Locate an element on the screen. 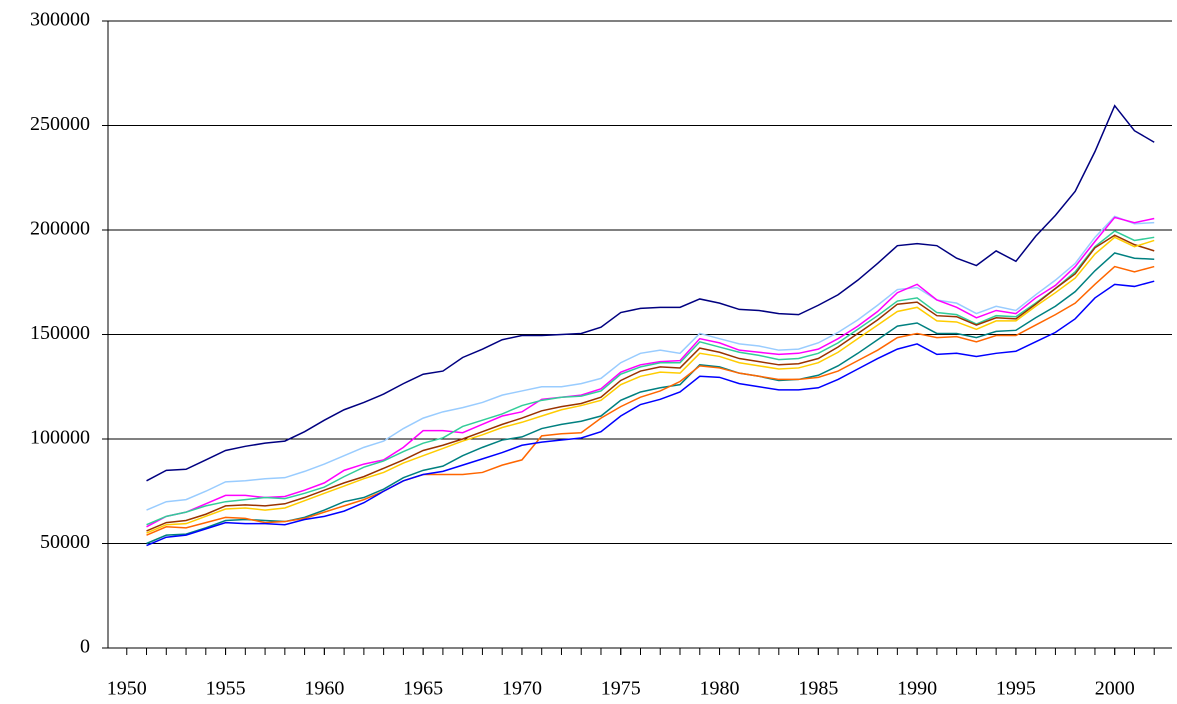  x-tick-label: 1965 is located at coordinates (423, 689).